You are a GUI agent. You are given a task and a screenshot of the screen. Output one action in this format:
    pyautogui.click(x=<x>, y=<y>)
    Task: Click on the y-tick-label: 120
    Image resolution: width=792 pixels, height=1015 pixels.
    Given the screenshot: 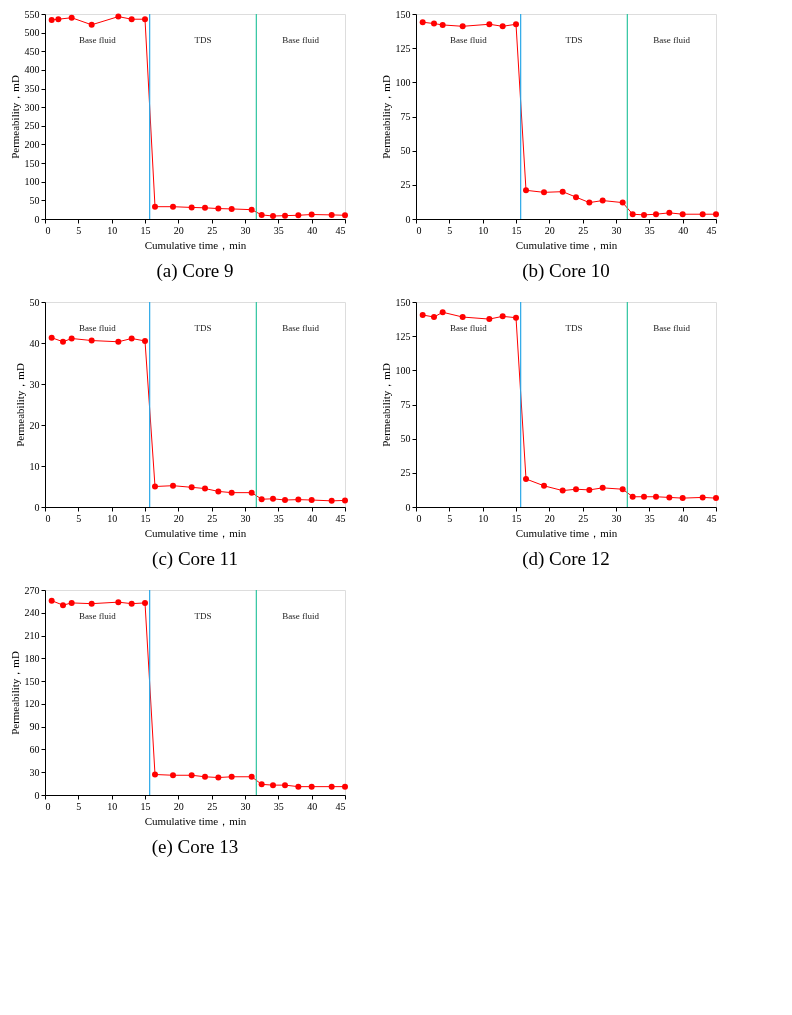 What is the action you would take?
    pyautogui.click(x=32, y=704)
    